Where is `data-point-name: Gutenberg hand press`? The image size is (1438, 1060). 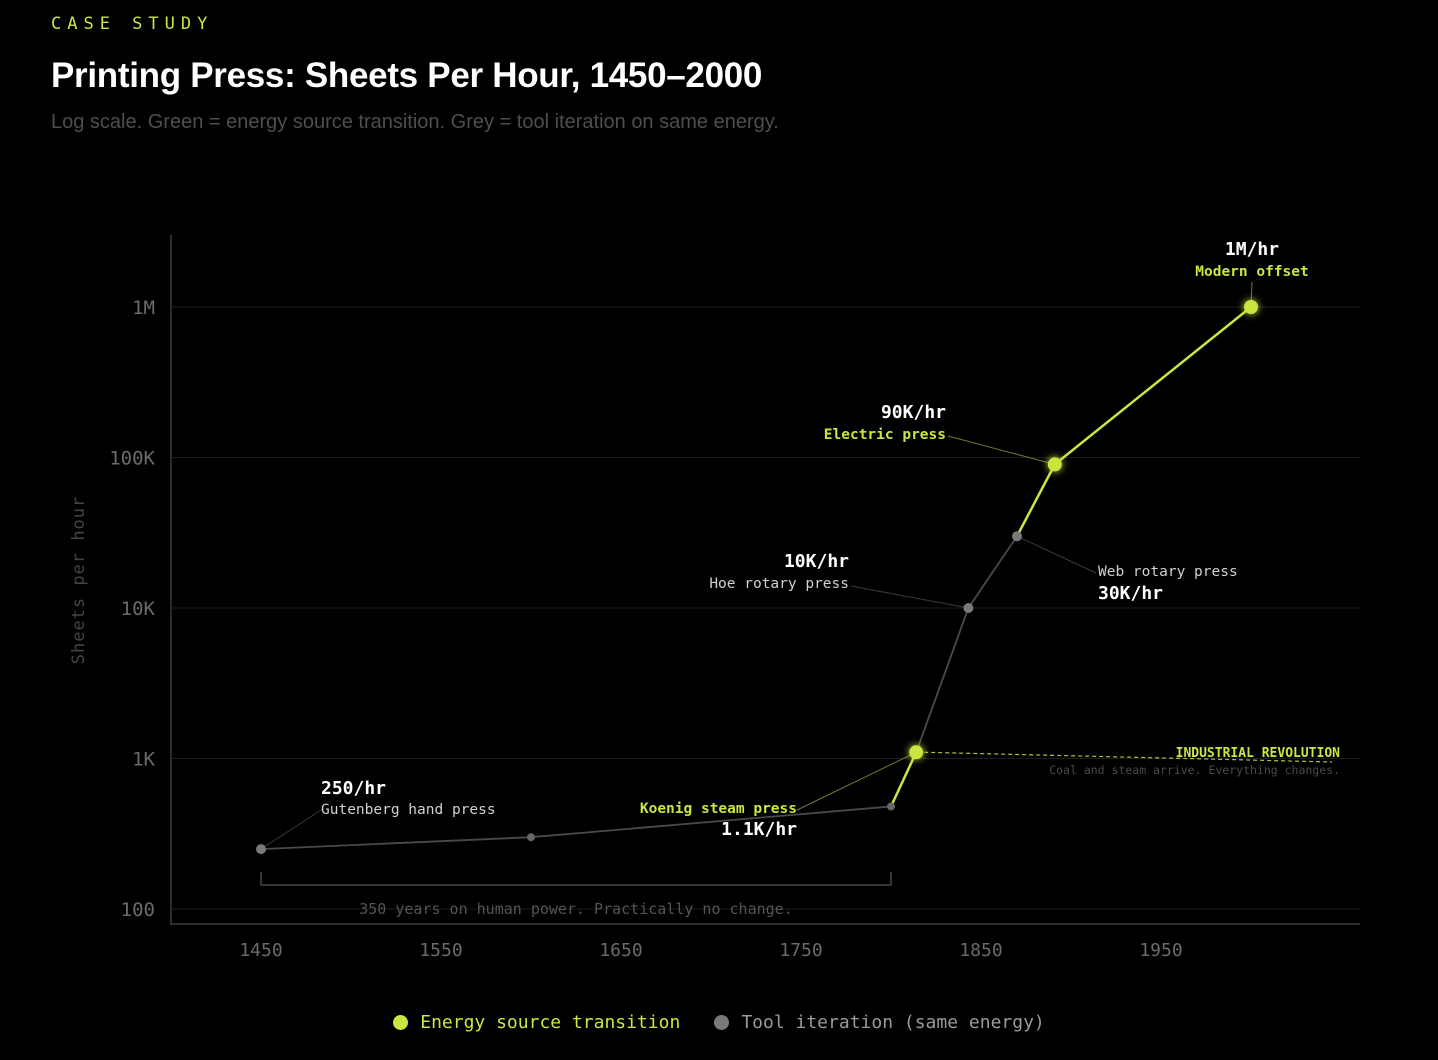
data-point-name: Gutenberg hand press is located at coordinates (408, 810).